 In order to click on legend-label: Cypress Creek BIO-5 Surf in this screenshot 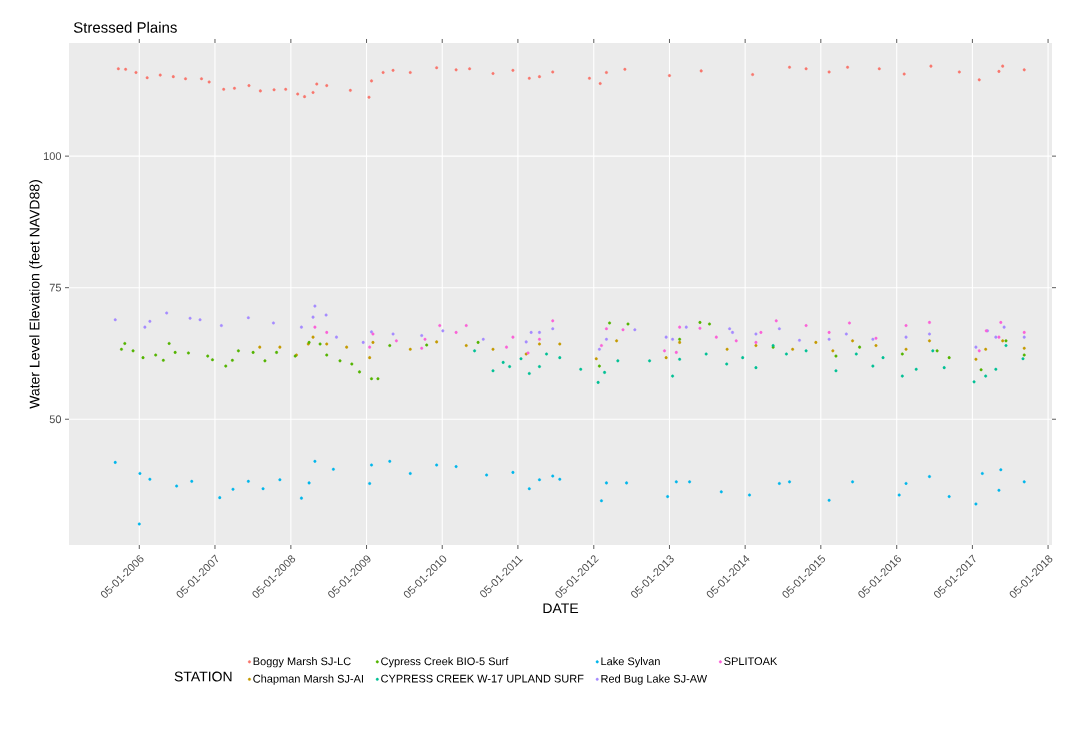, I will do `click(445, 662)`.